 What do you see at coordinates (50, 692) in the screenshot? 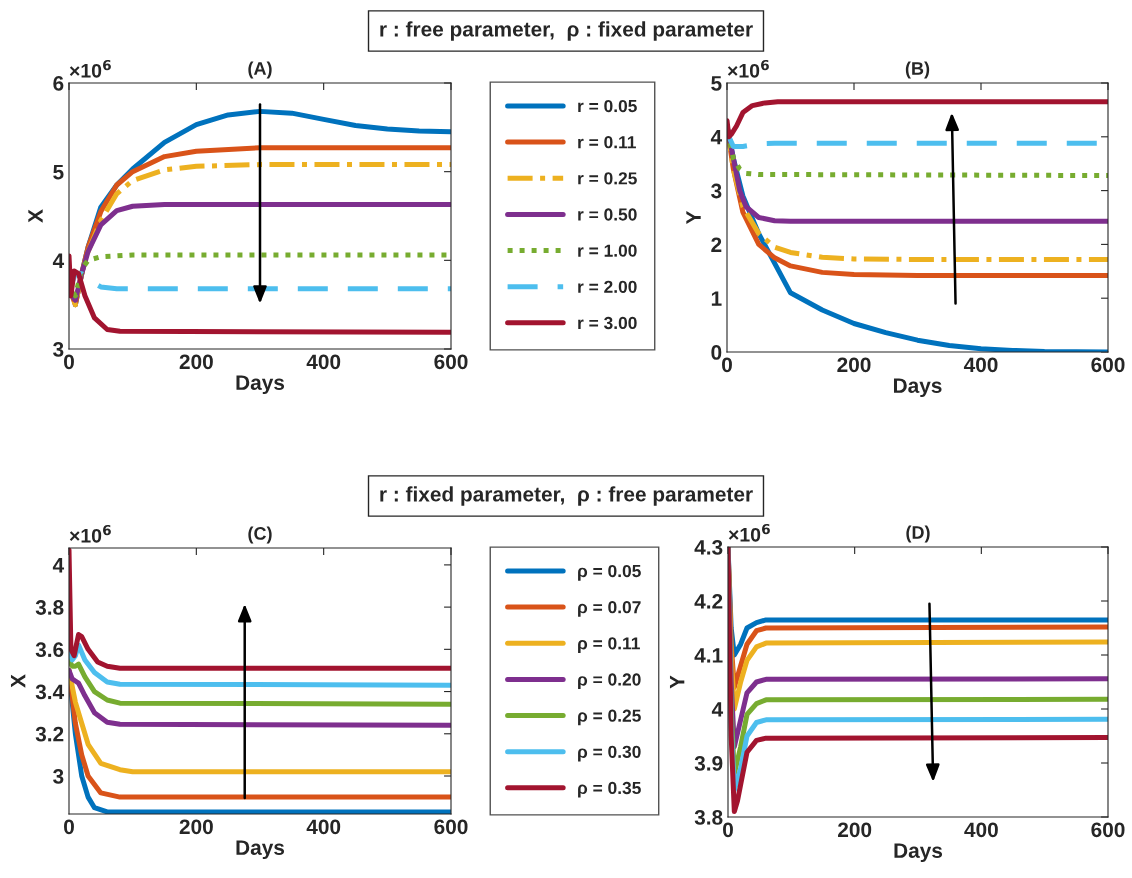
I see `y-tick-label: 3.4` at bounding box center [50, 692].